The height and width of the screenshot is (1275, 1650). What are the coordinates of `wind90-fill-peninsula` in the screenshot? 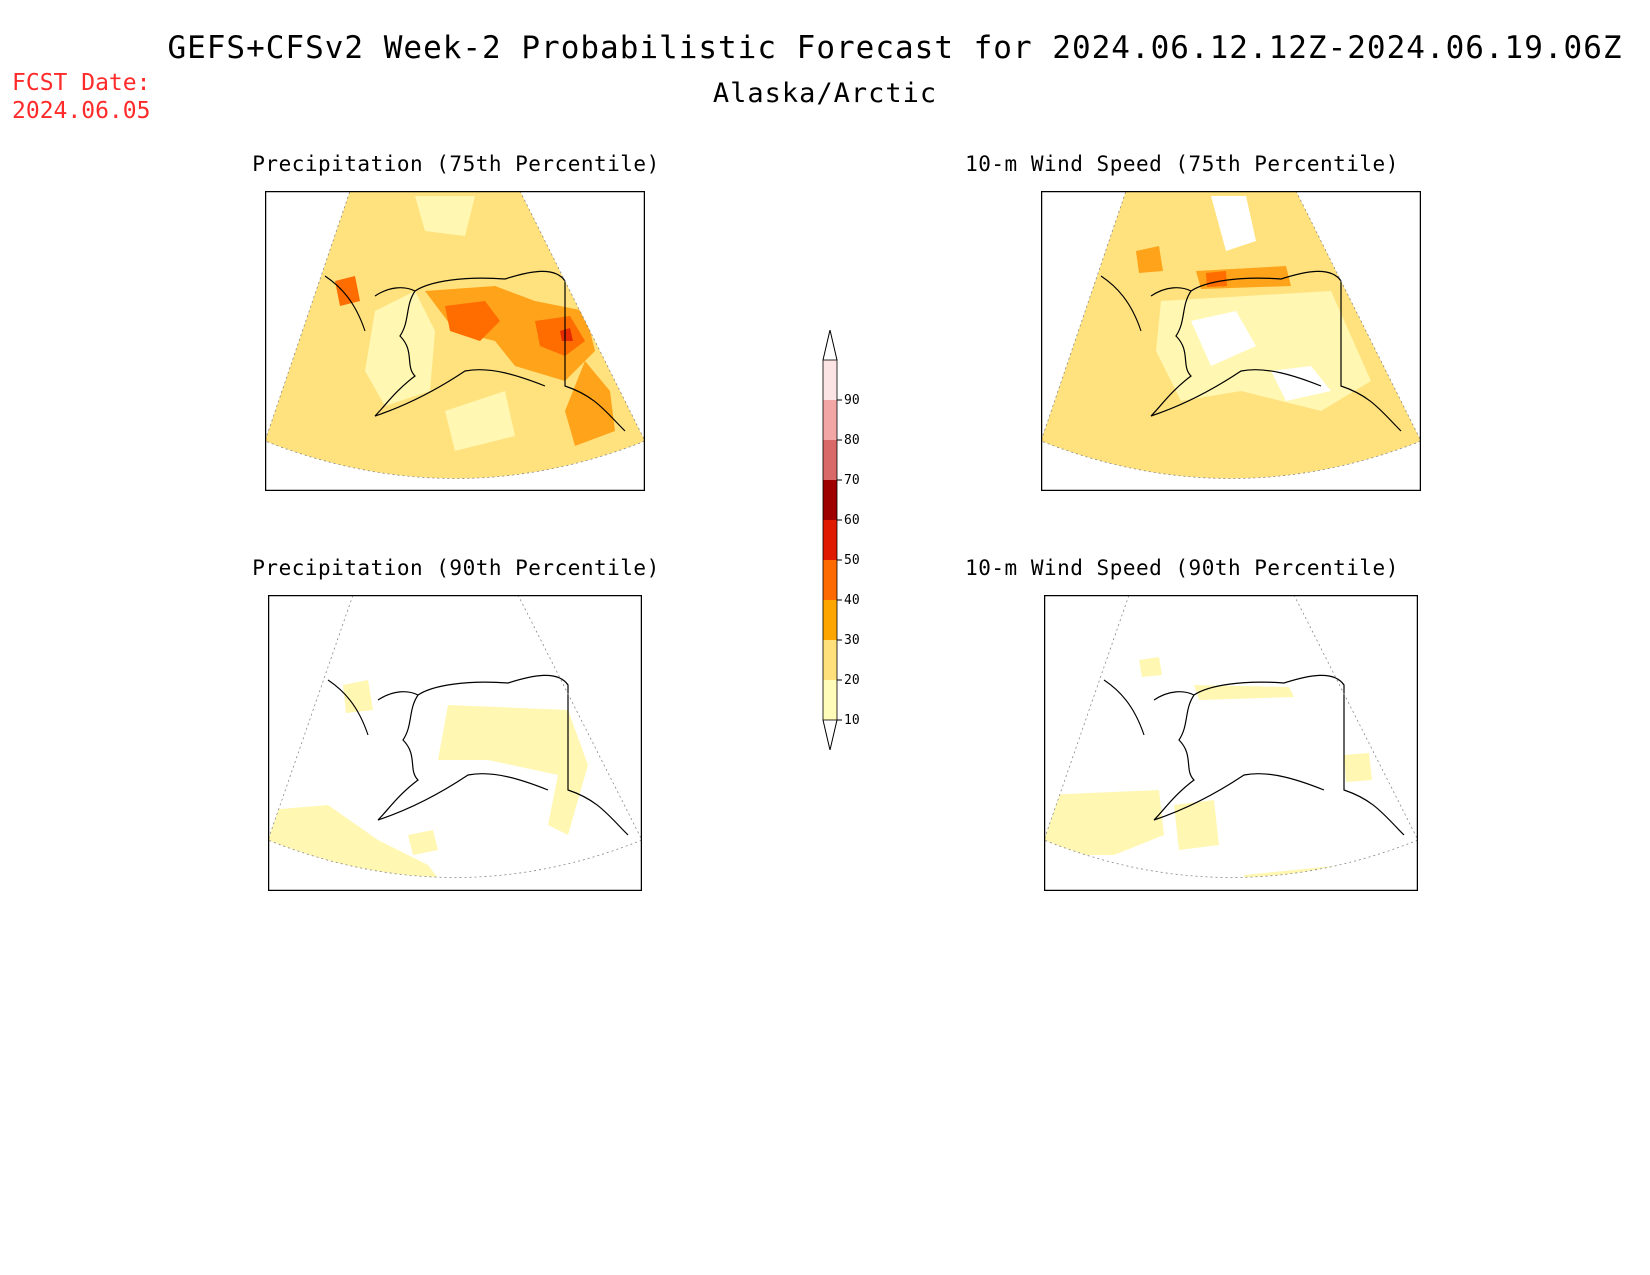 It's located at (1196, 825).